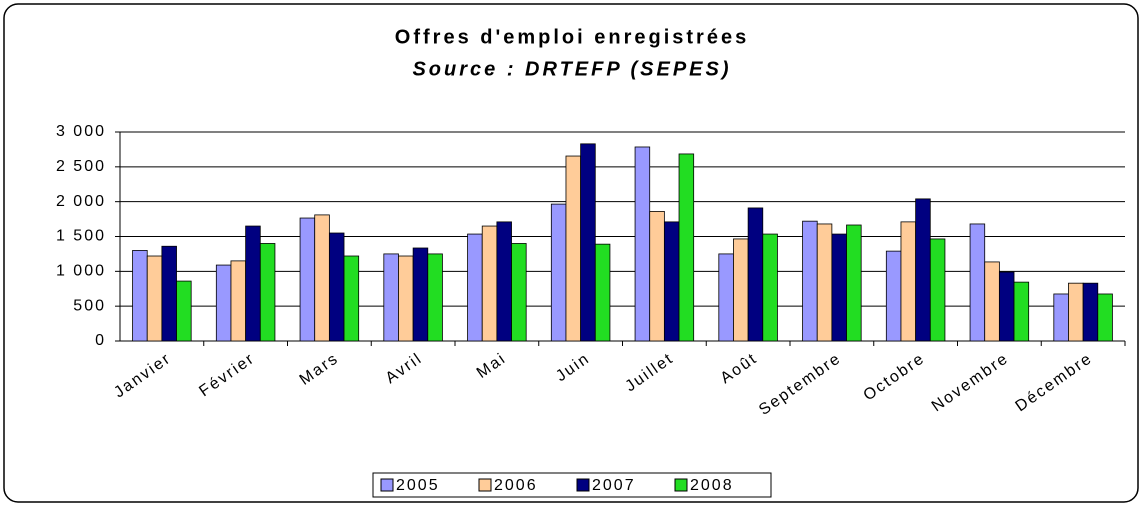 The height and width of the screenshot is (506, 1144). What do you see at coordinates (81, 201) in the screenshot?
I see `y-tick-label: 2 000` at bounding box center [81, 201].